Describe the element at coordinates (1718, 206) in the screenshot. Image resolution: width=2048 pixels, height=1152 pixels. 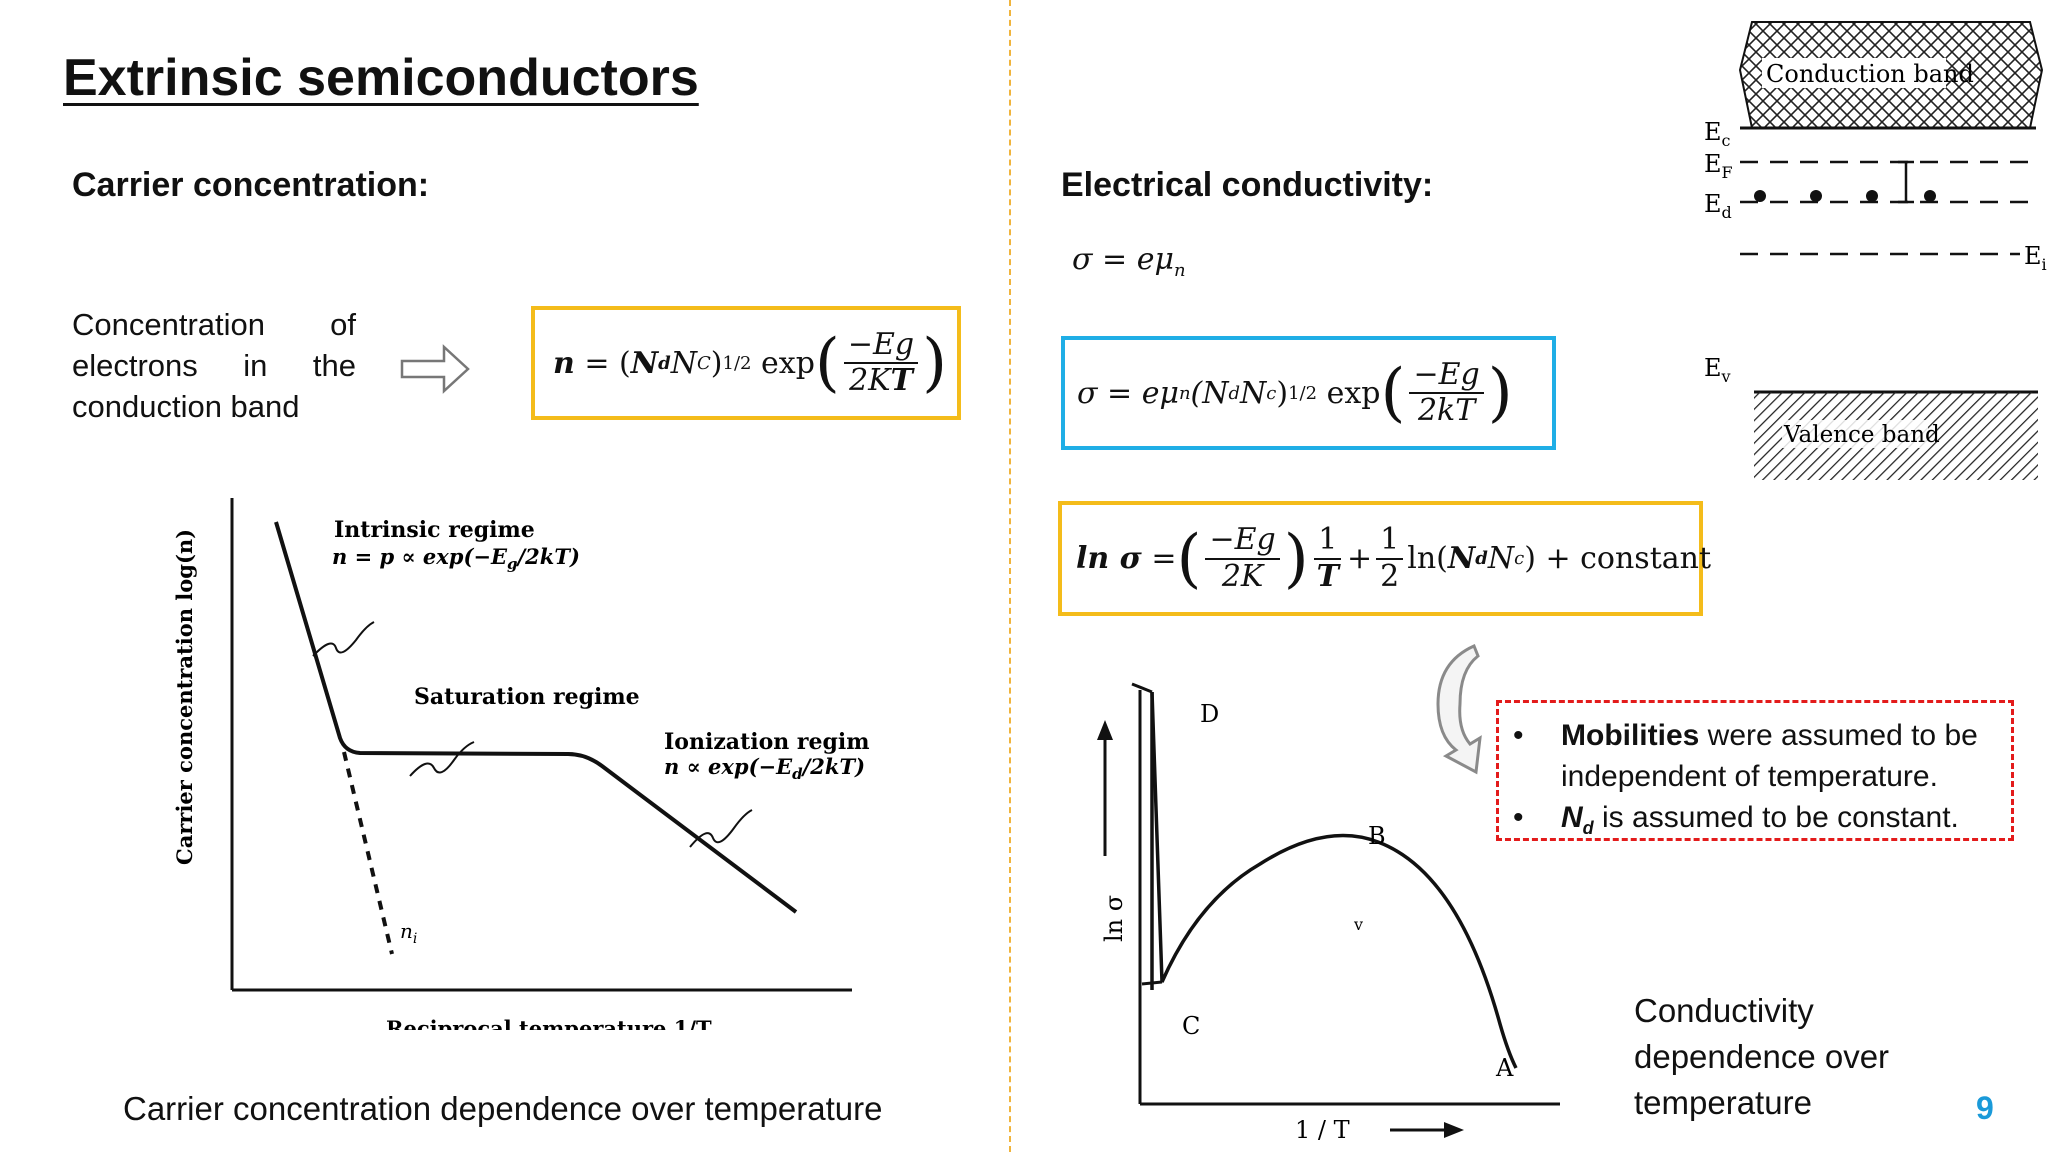
I see `ed-label: Ed` at that location.